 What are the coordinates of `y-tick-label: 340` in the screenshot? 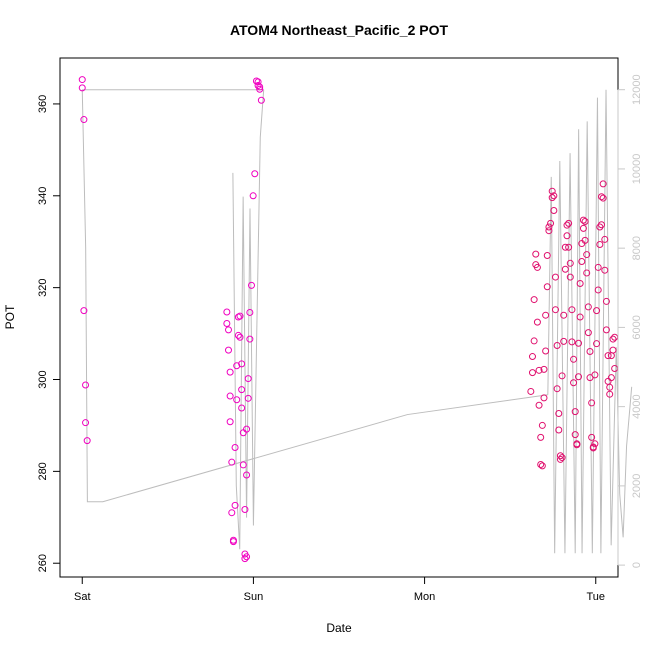 It's located at (43, 196).